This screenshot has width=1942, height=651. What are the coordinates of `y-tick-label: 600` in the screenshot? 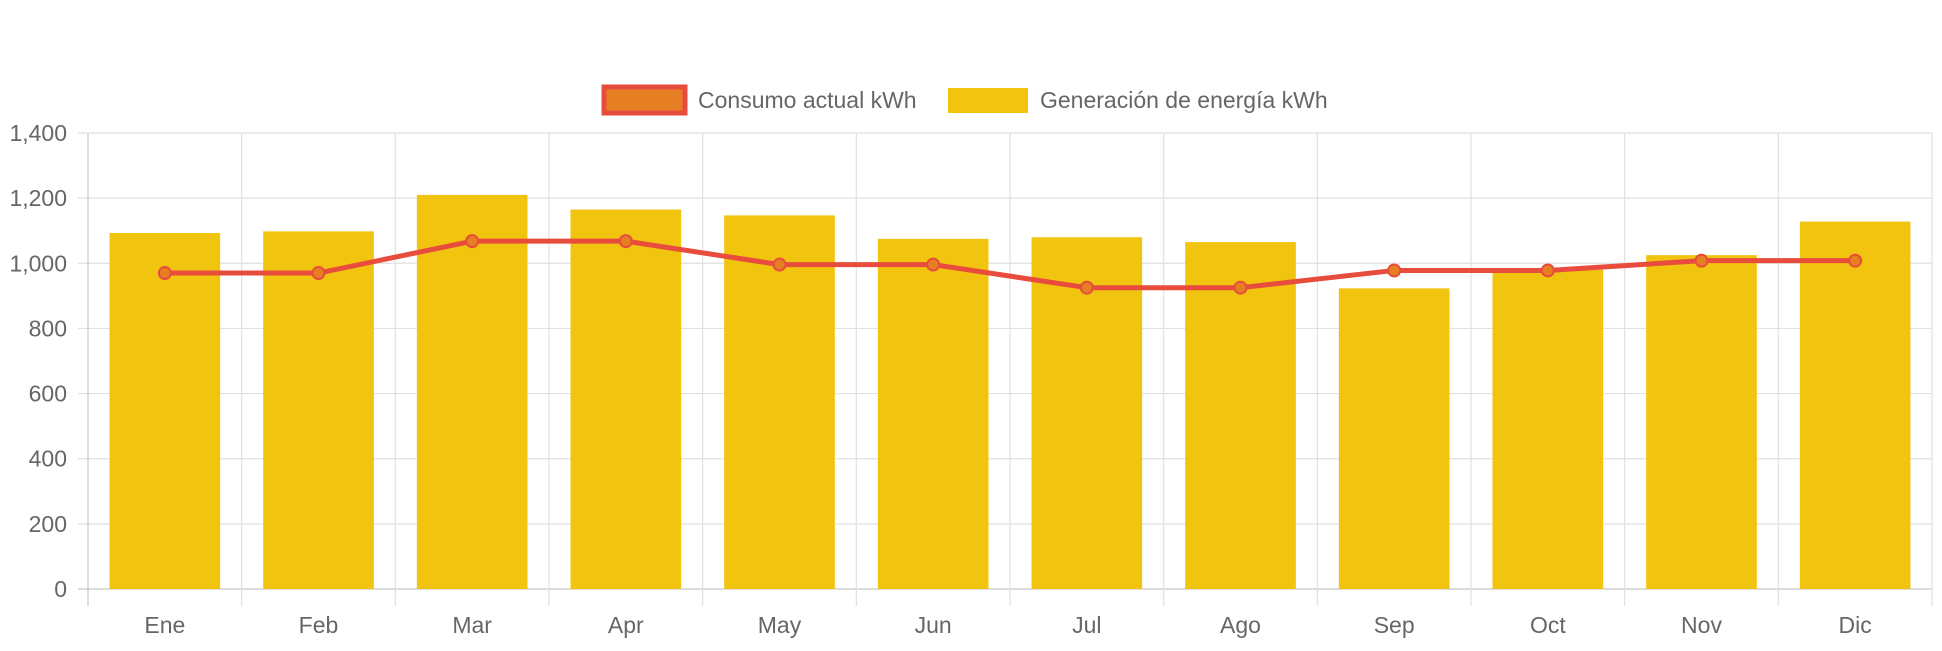 It's located at (48, 394).